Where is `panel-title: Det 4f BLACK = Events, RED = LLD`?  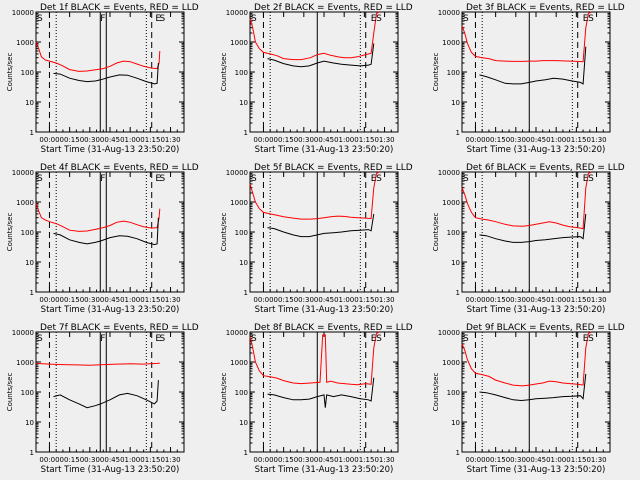 panel-title: Det 4f BLACK = Events, RED = LLD is located at coordinates (119, 168).